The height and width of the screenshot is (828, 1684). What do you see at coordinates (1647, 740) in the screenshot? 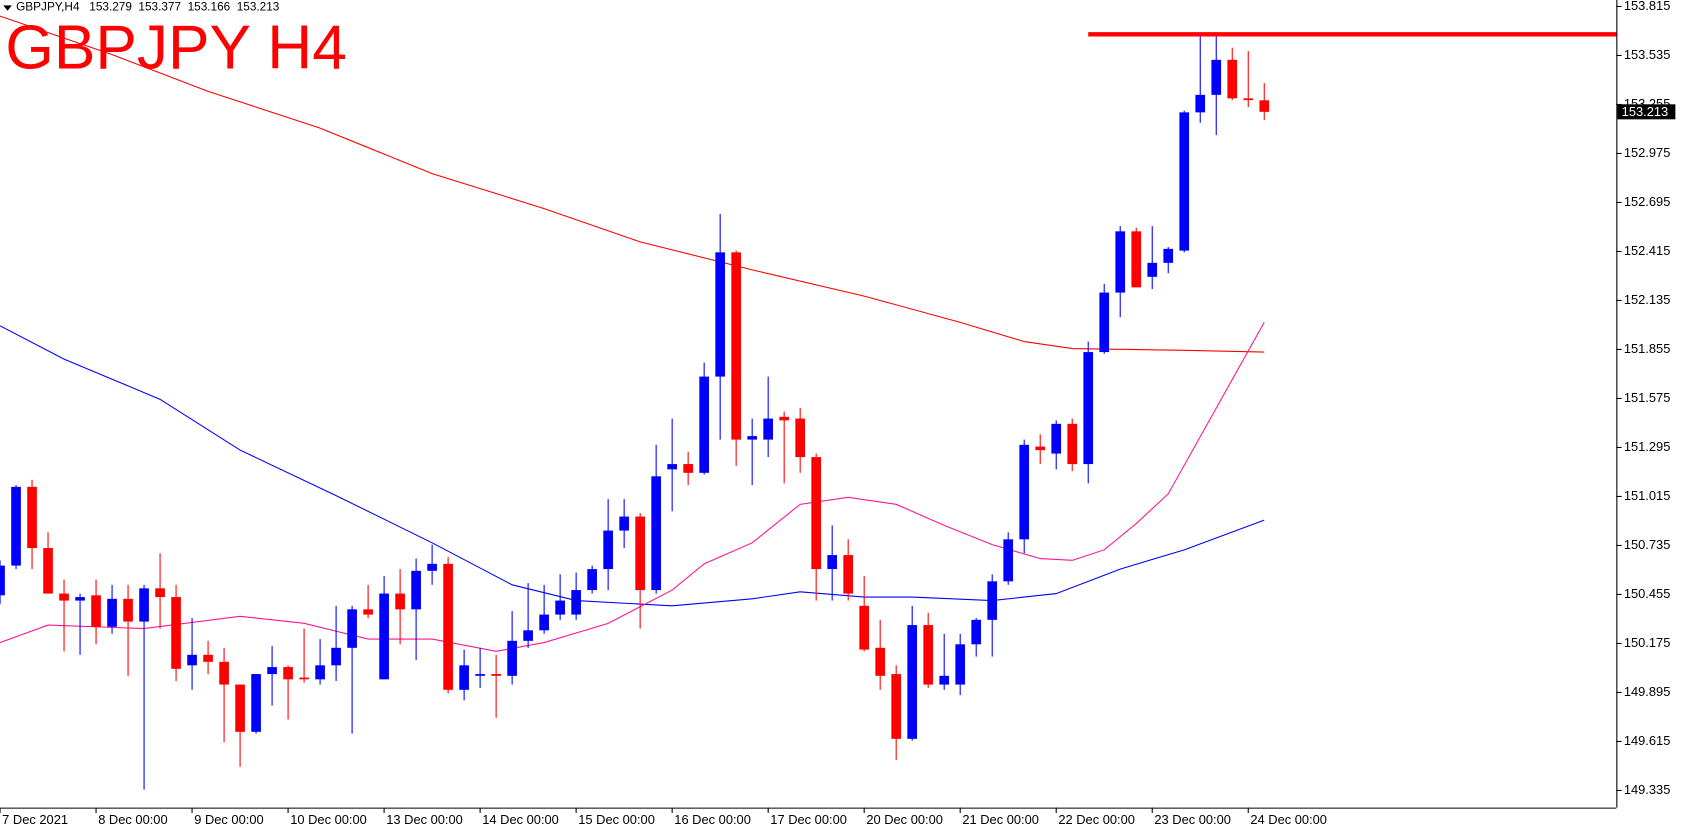
I see `y-tick-label: 149.615` at bounding box center [1647, 740].